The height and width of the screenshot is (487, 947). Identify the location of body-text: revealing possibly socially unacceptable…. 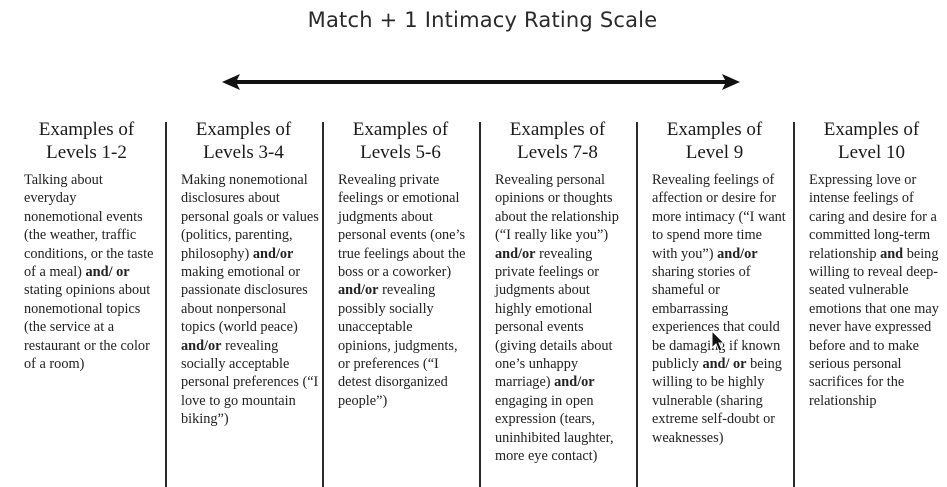
(398, 345).